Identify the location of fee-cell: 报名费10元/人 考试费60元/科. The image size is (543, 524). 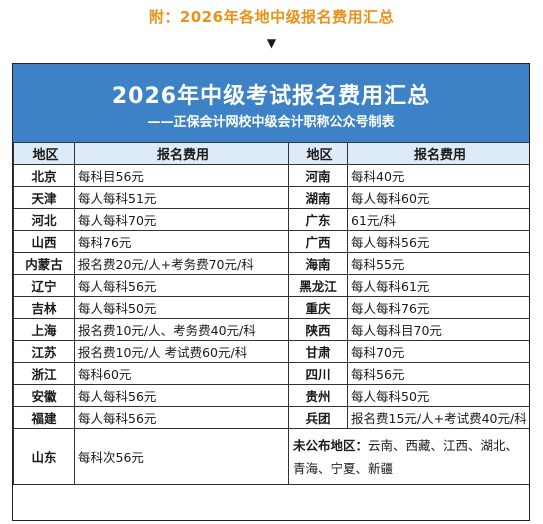
(181, 351).